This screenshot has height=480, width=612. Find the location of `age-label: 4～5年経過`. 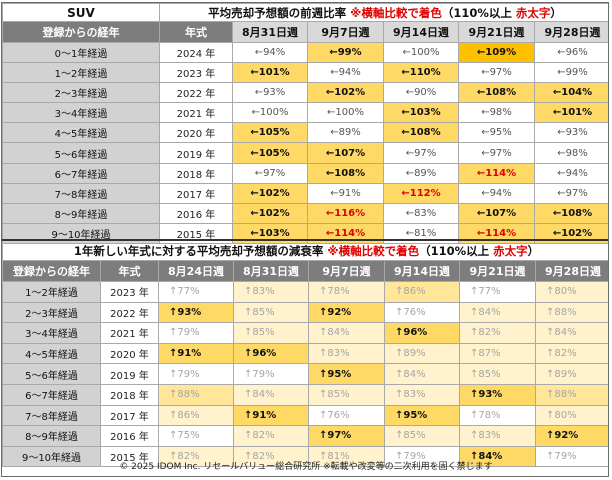

age-label: 4～5年経過 is located at coordinates (81, 133).